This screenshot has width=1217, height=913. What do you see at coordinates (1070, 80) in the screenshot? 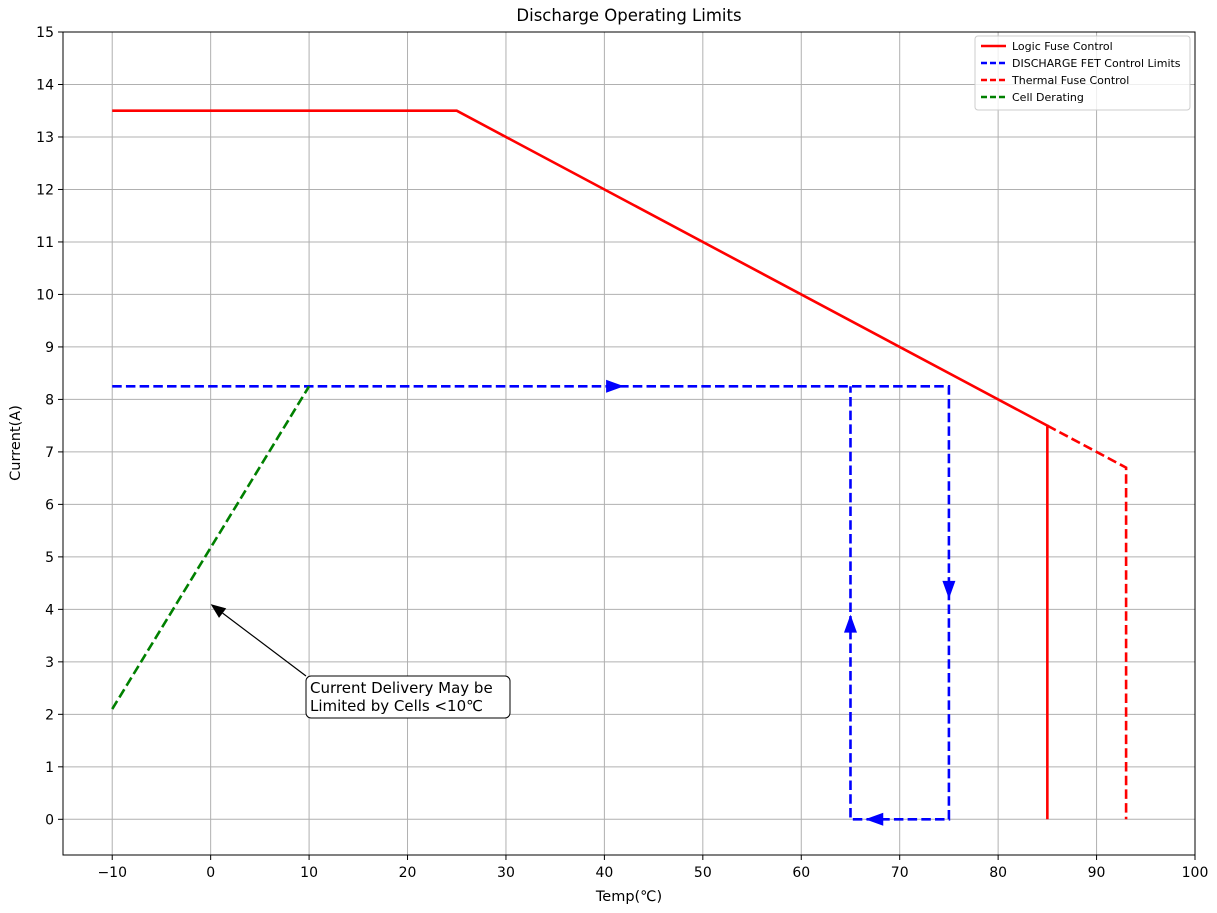
I see `legend-label-thermal-fuse-control: Thermal Fuse Control` at bounding box center [1070, 80].